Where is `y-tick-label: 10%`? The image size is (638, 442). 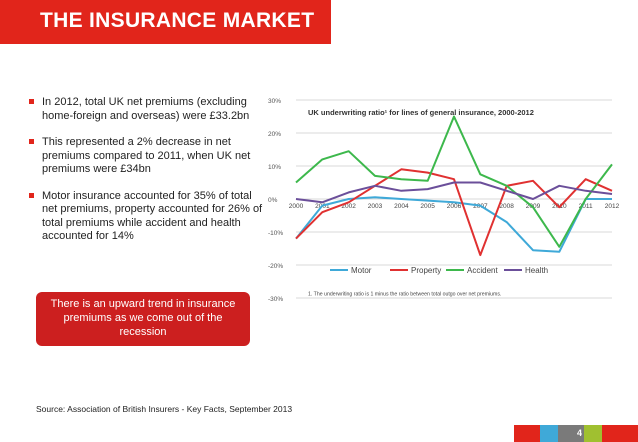
y-tick-label: 10% is located at coordinates (274, 167).